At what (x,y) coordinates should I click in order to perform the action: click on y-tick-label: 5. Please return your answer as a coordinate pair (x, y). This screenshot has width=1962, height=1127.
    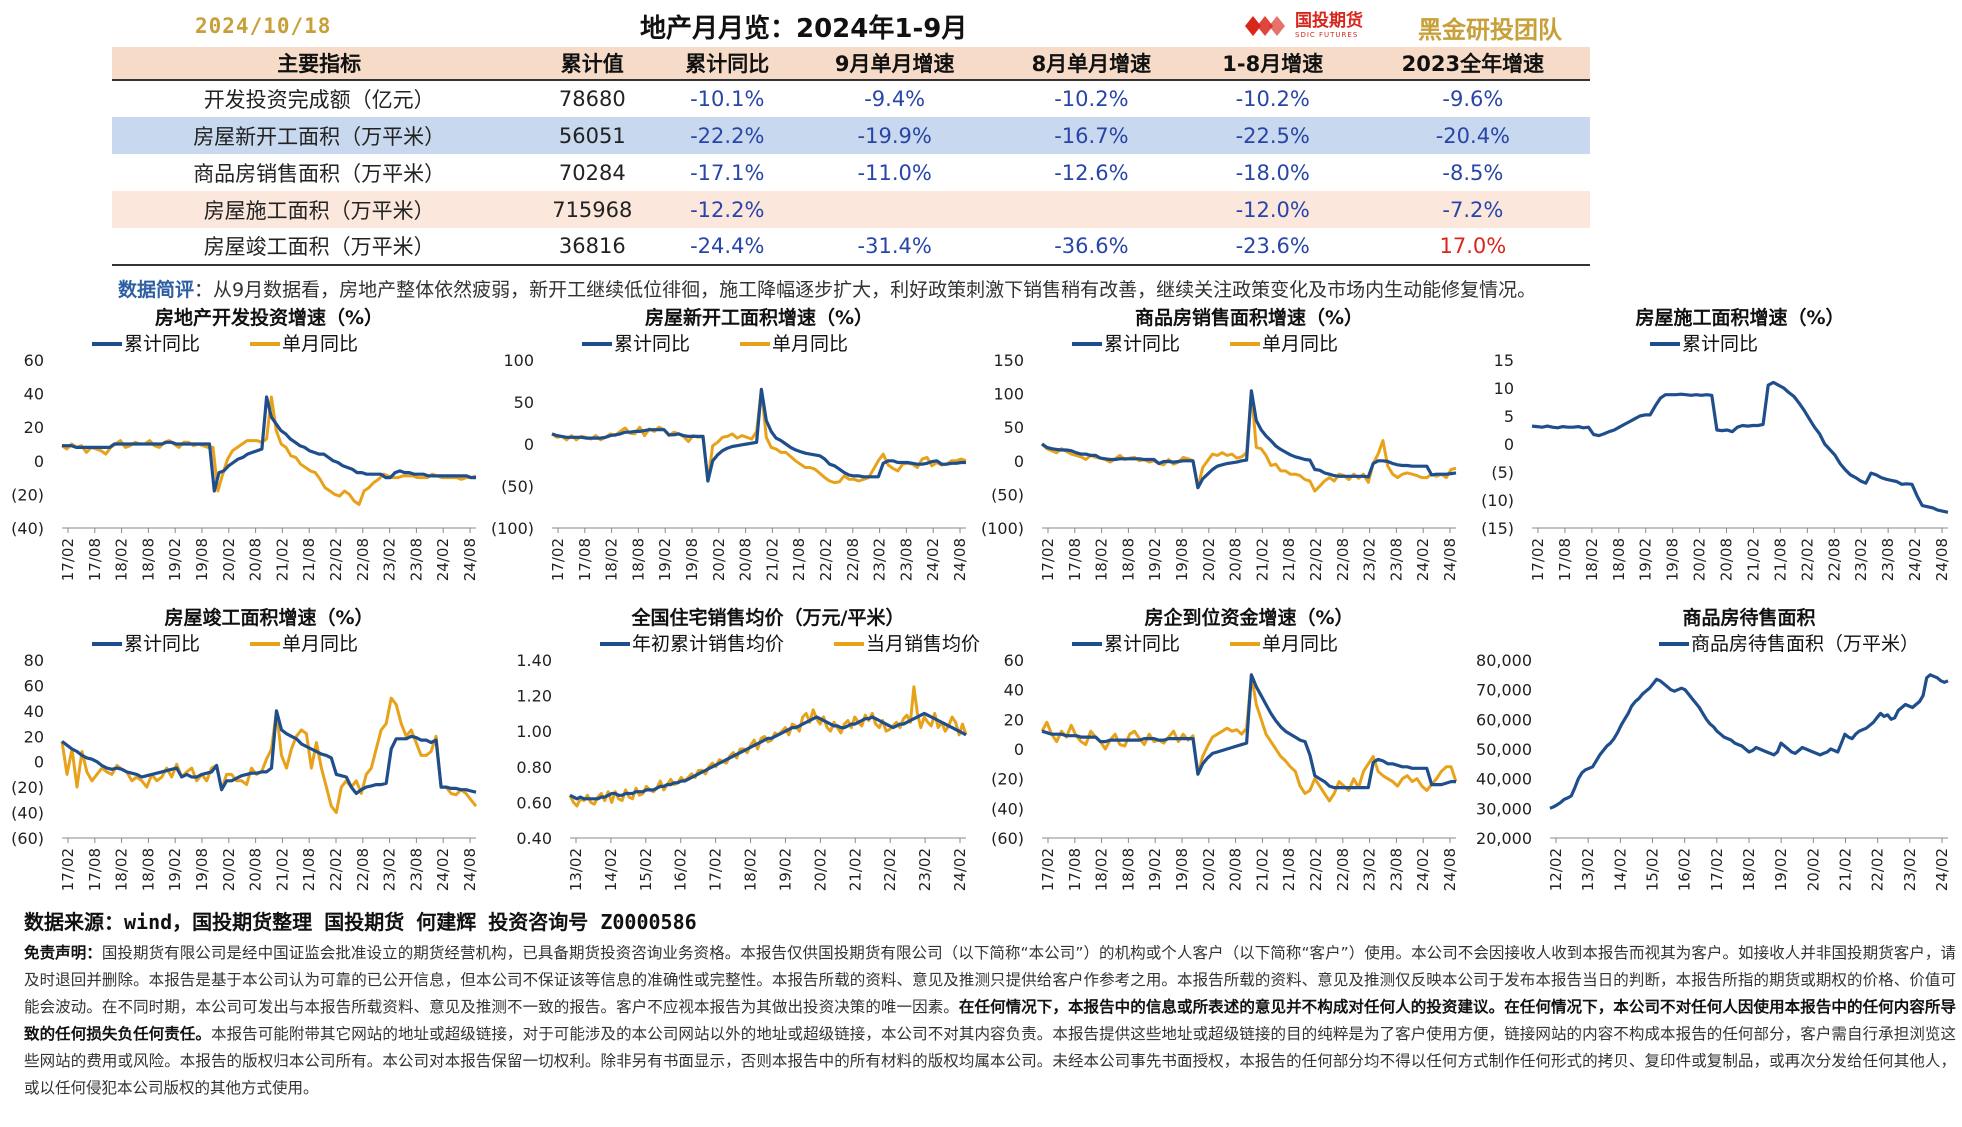
    Looking at the image, I should click on (1509, 416).